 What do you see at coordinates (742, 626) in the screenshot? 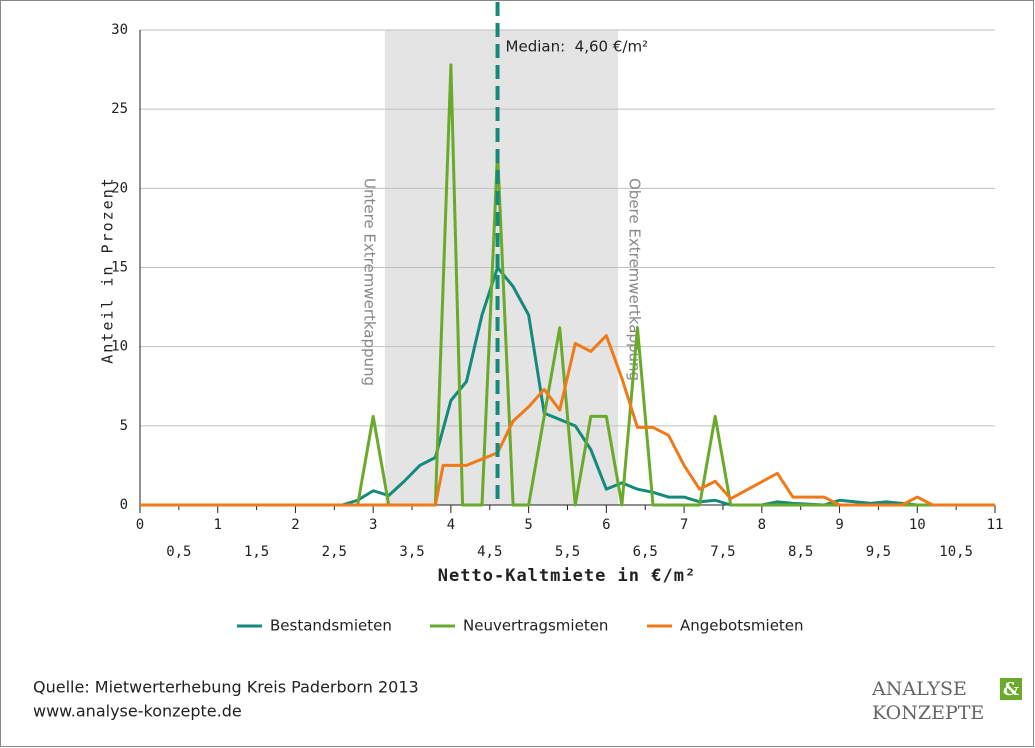
I see `legend-label: Angebotsmieten` at bounding box center [742, 626].